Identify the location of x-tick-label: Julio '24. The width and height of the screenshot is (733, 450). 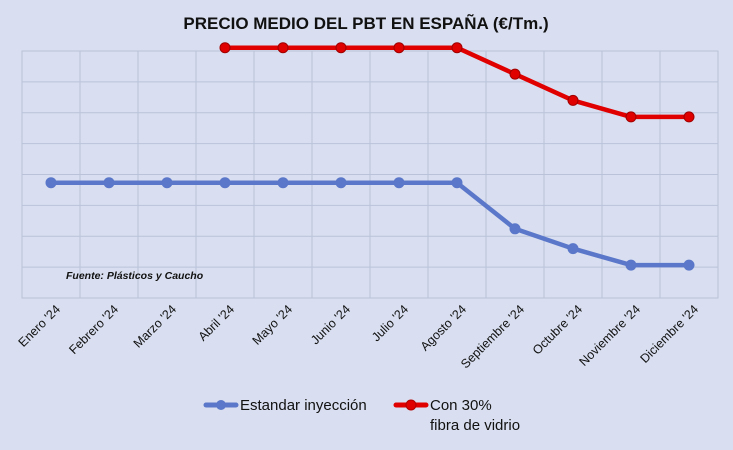
(390, 323).